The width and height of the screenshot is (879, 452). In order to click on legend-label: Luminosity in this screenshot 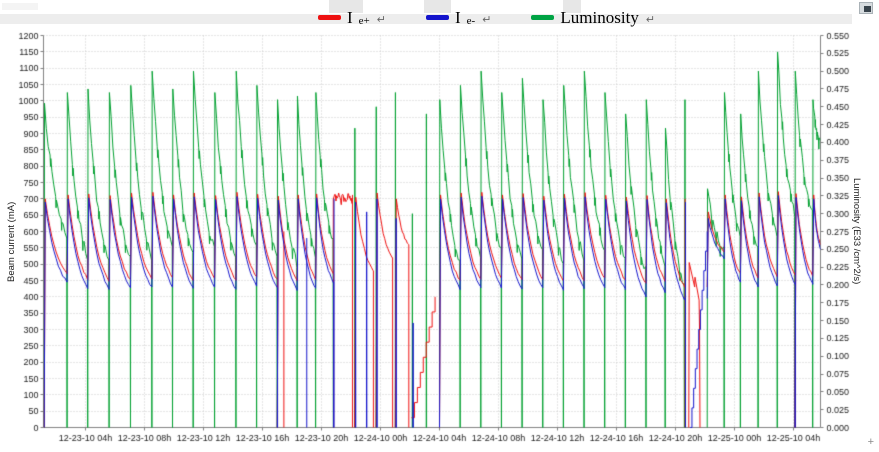, I will do `click(599, 17)`.